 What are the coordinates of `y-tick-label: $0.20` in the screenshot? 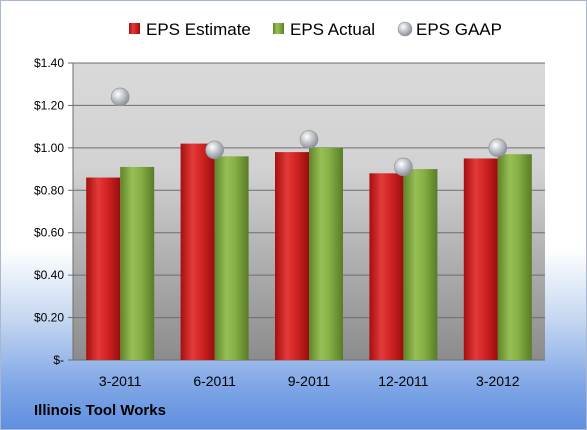 It's located at (49, 318).